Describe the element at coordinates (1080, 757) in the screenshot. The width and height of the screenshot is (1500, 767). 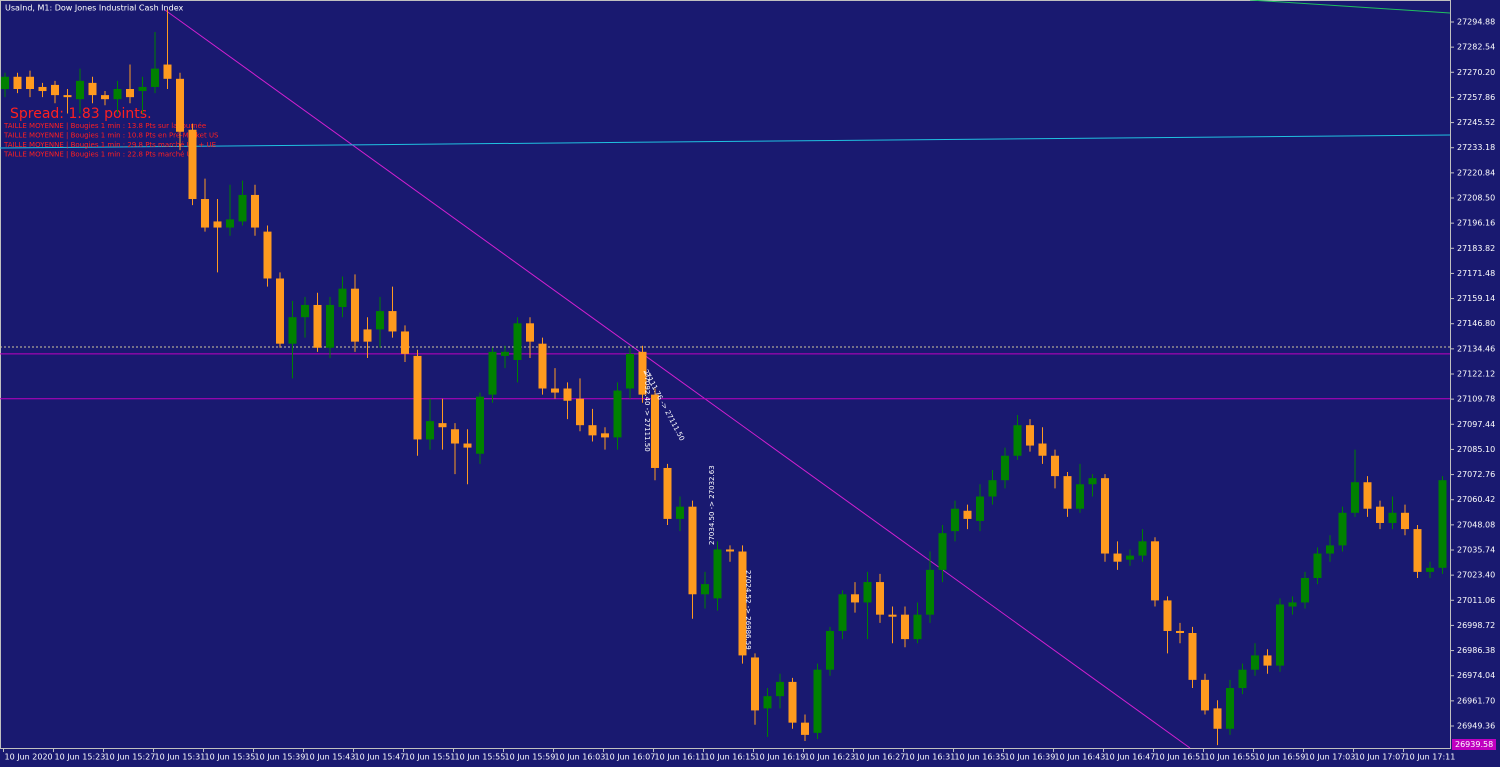
I see `x-tick-label: 10 Jun 16:43` at that location.